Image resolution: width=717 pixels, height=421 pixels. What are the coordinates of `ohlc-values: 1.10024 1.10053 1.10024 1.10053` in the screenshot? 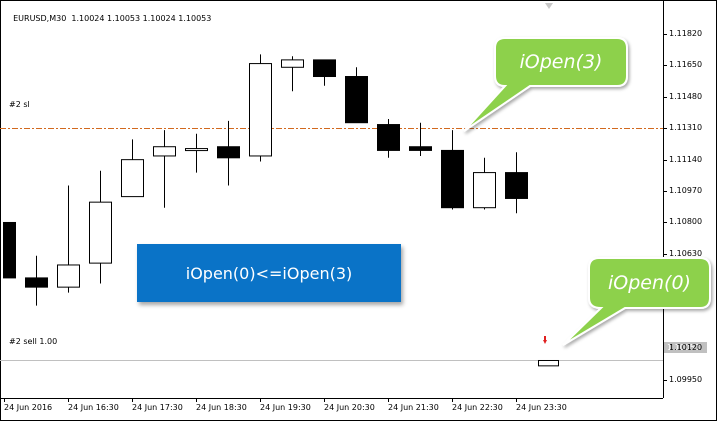 It's located at (141, 18).